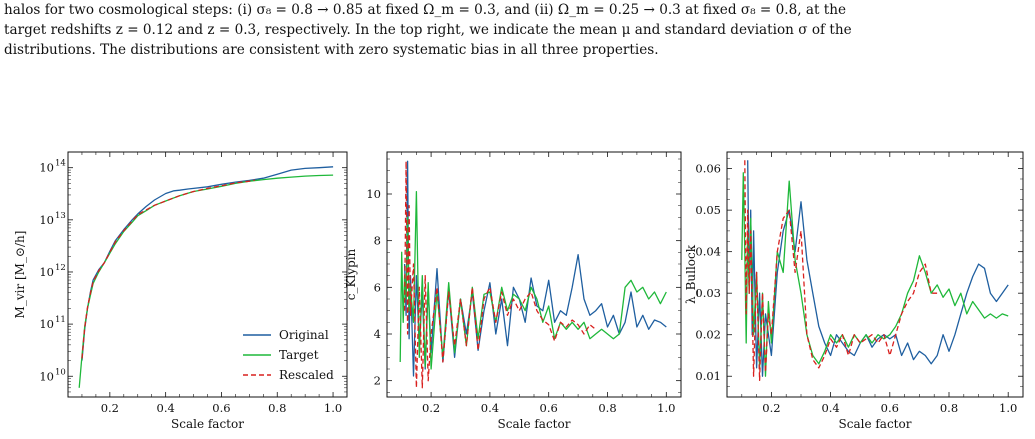 This screenshot has width=1035, height=439. Describe the element at coordinates (708, 169) in the screenshot. I see `y-tick-label: 0.06` at that location.